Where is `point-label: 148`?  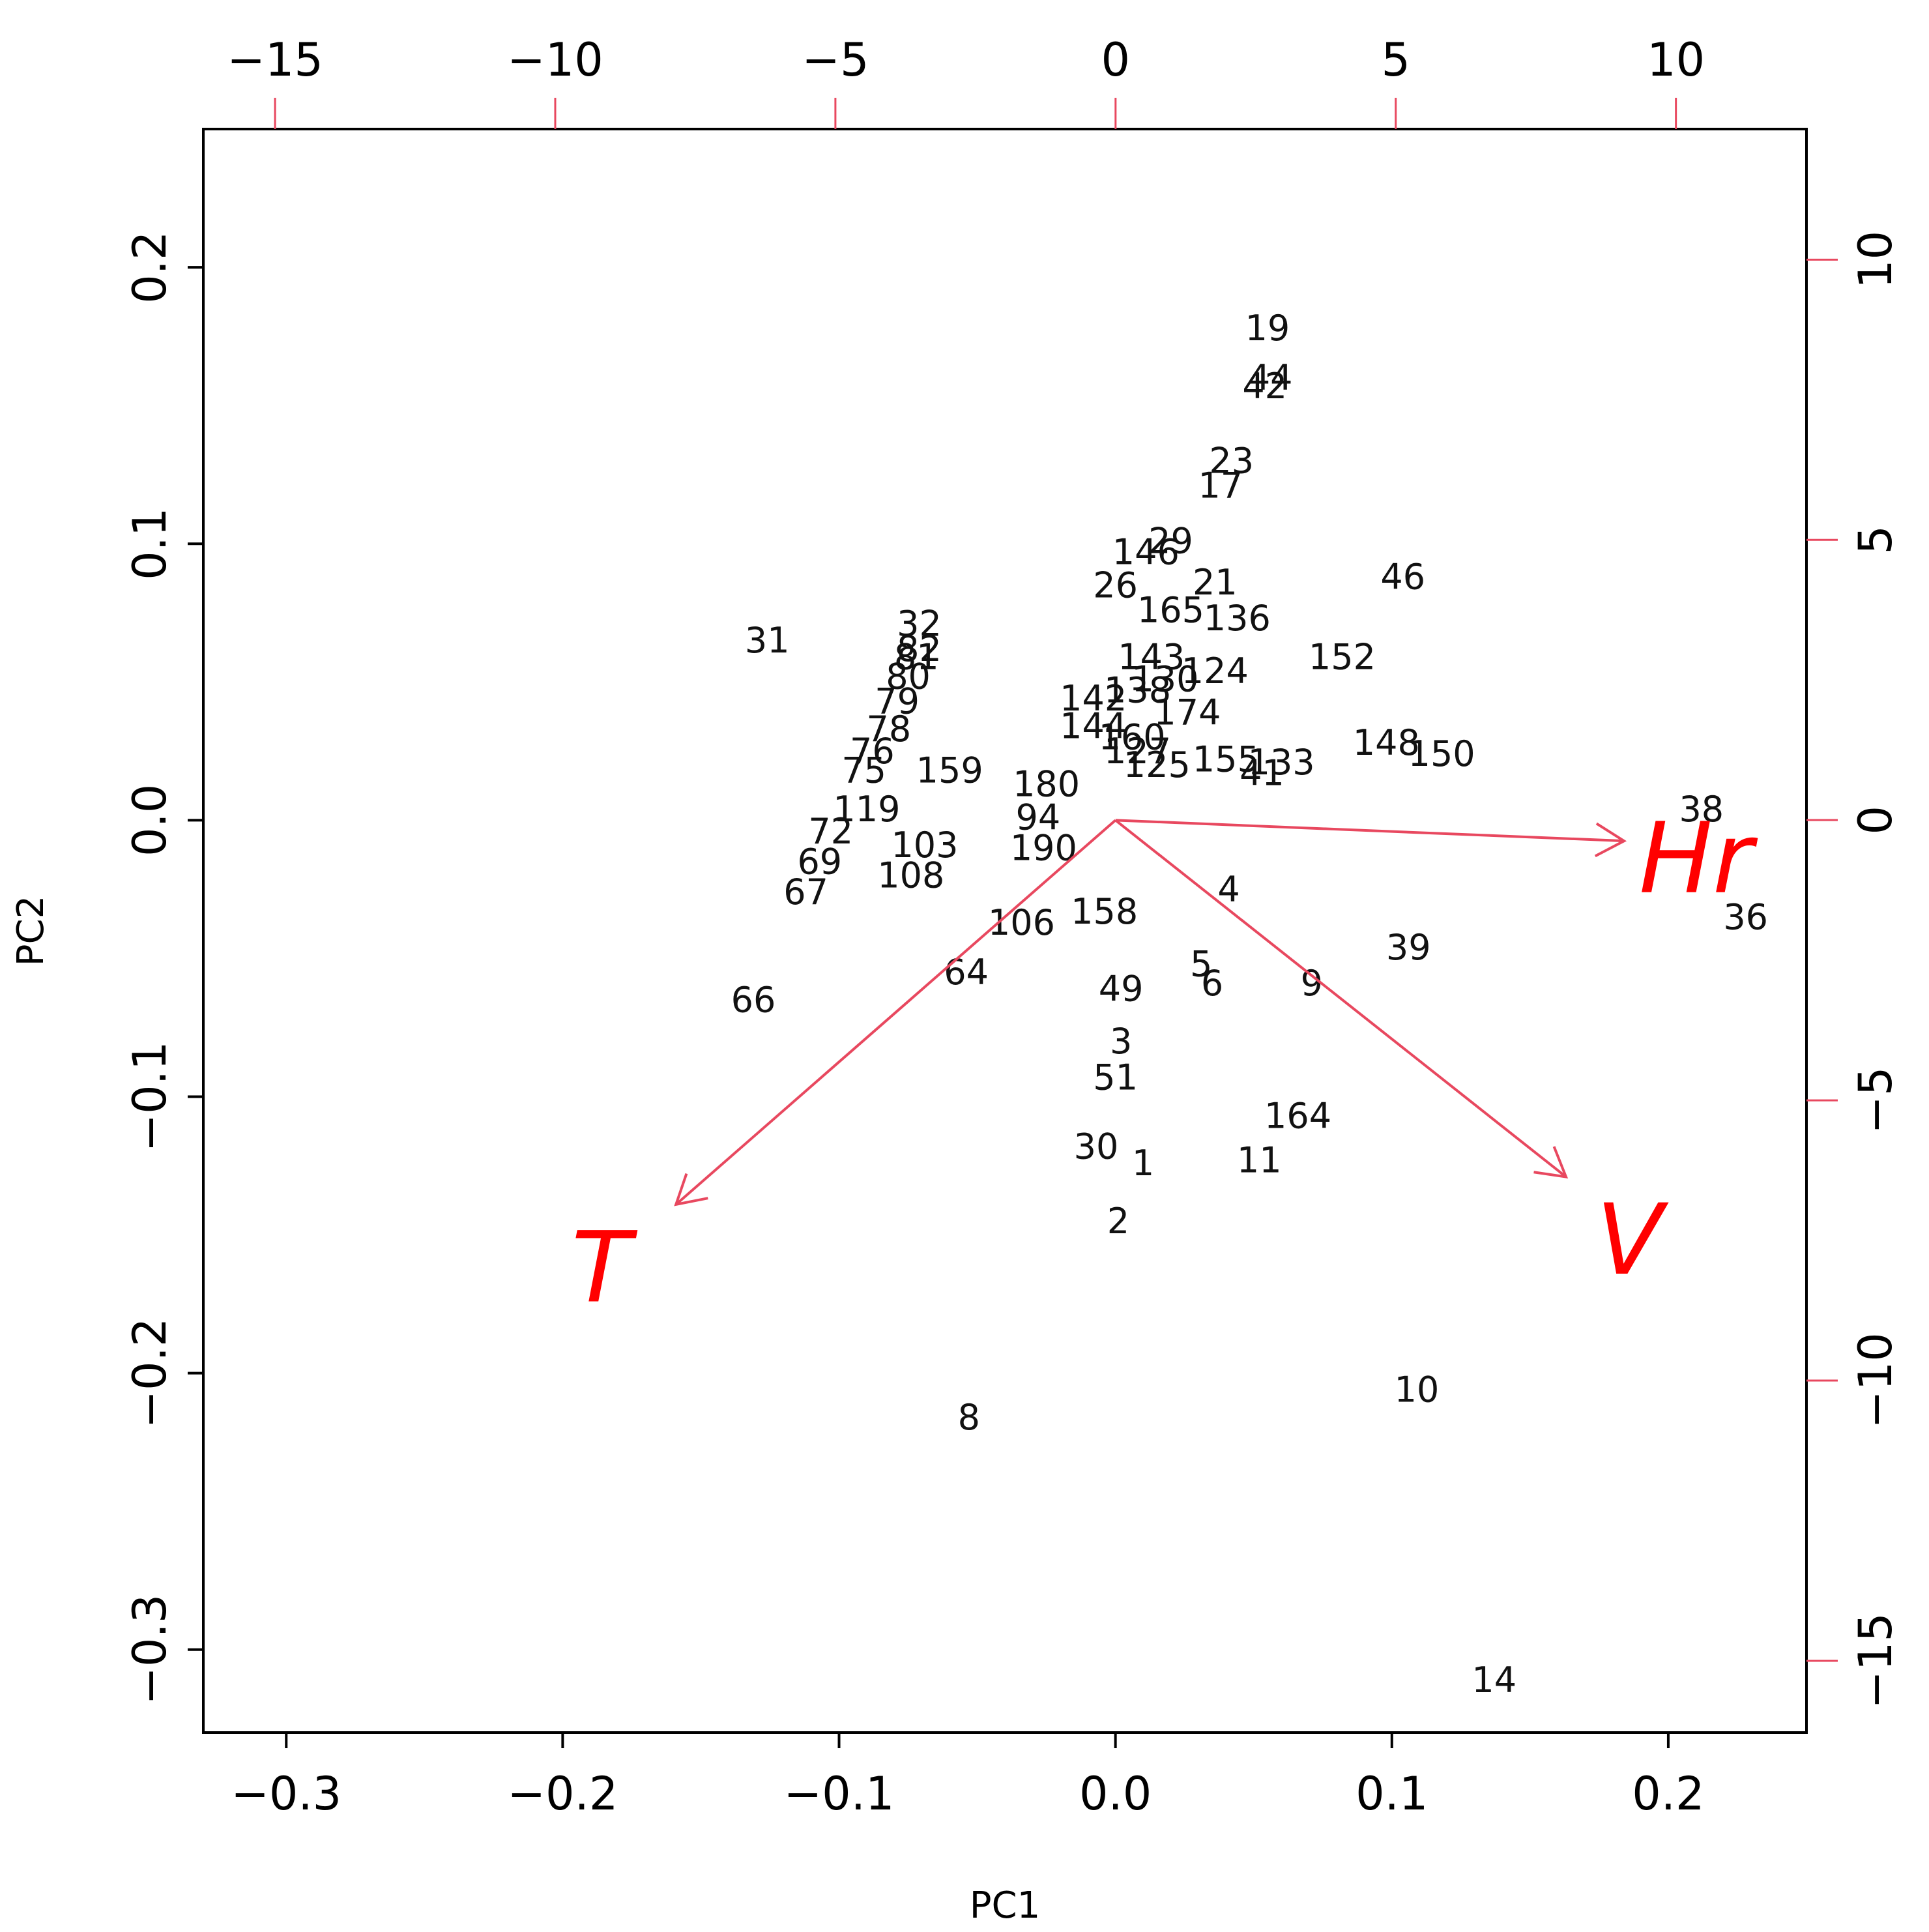 point-label: 148 is located at coordinates (1386, 742).